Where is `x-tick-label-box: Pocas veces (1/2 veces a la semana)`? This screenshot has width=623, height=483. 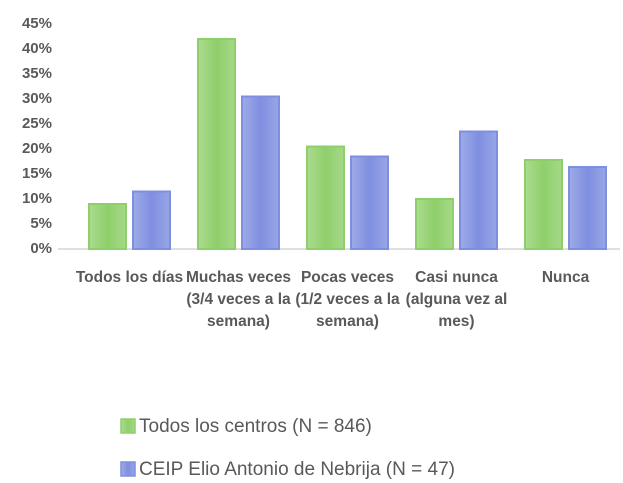
x-tick-label-box: Pocas veces (1/2 veces a la semana) is located at coordinates (347, 299).